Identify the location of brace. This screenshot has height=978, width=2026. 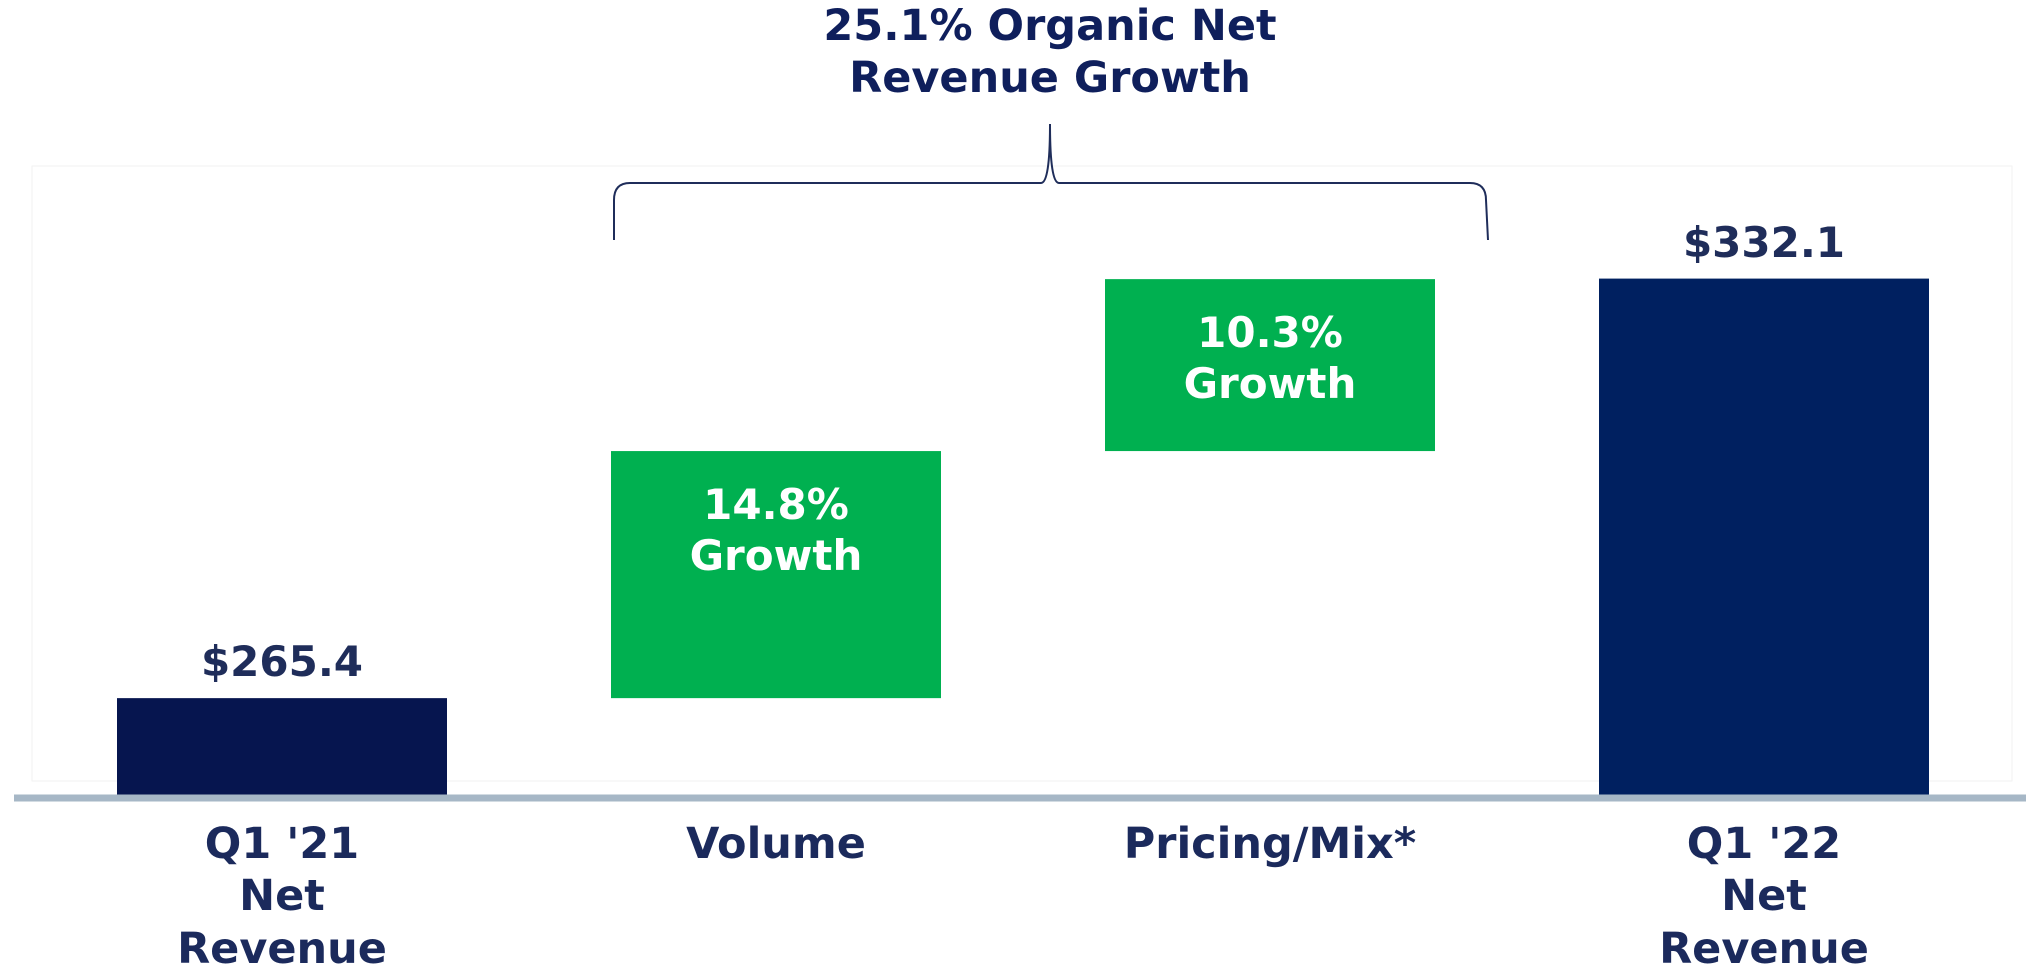
(1051, 182).